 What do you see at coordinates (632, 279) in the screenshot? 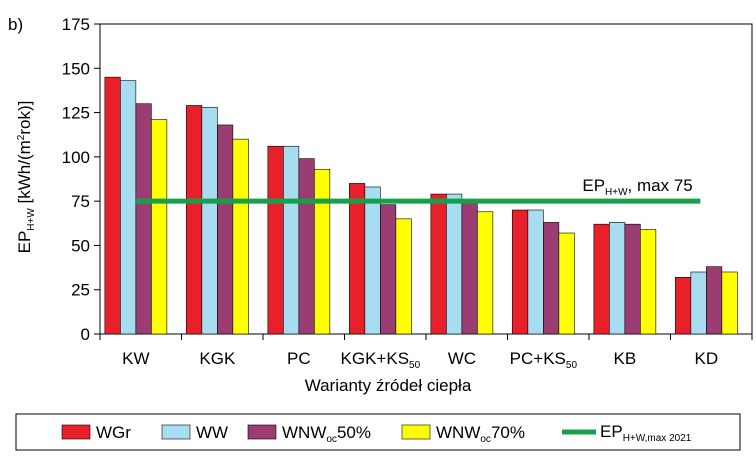
I see `bar-wnw-50-kb` at bounding box center [632, 279].